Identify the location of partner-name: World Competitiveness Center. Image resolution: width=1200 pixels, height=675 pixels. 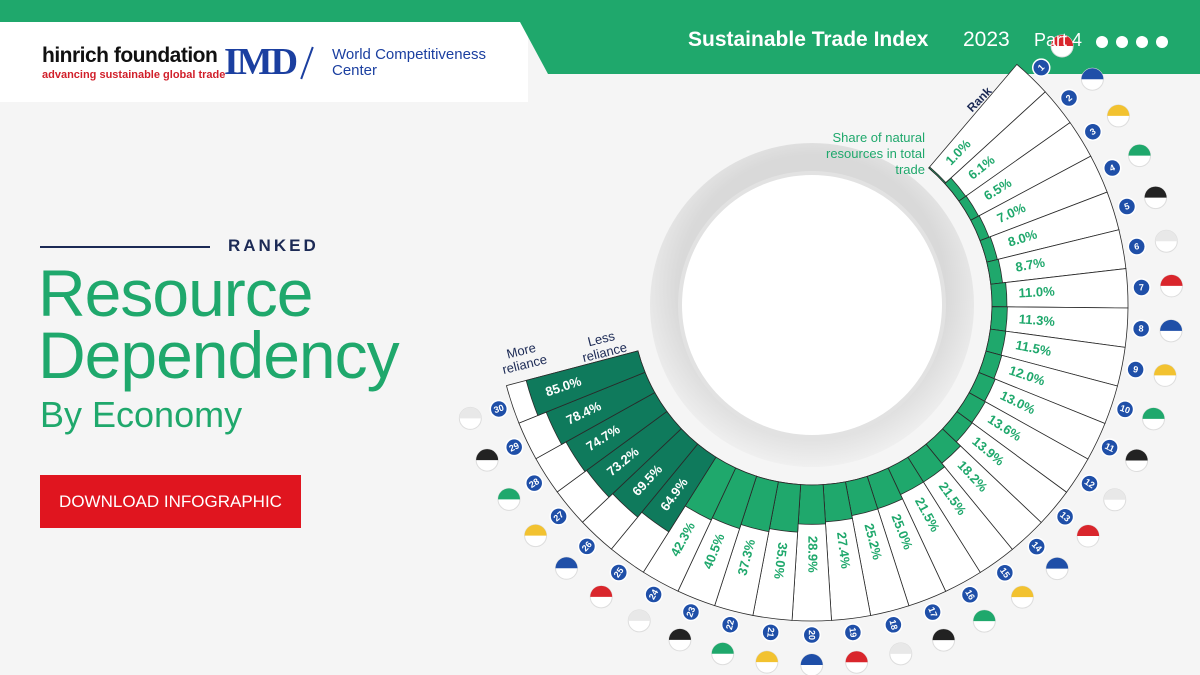
(409, 62).